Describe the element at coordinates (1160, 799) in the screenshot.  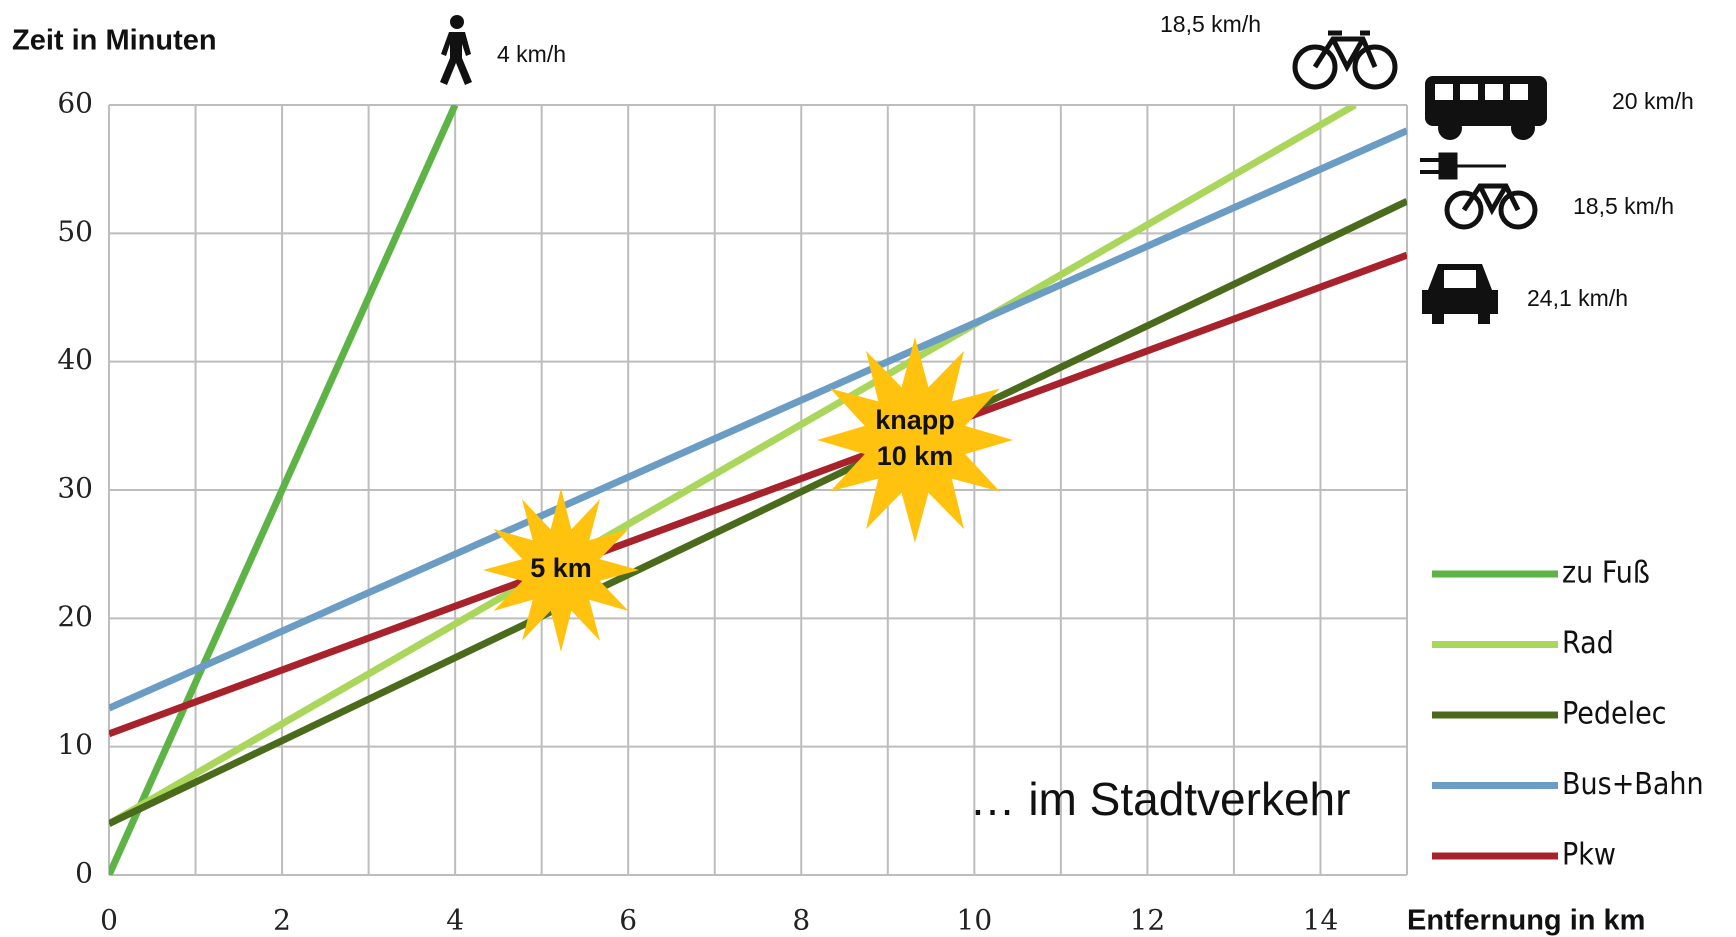
I see `note: … im Stadtverkehr` at that location.